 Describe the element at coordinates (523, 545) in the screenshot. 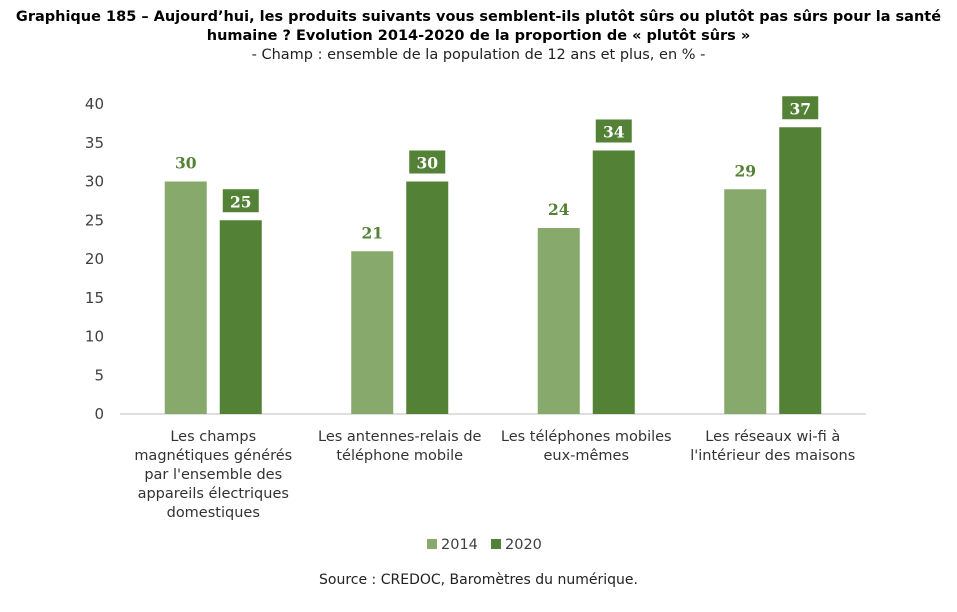

I see `legend-label-2020: 2020` at that location.